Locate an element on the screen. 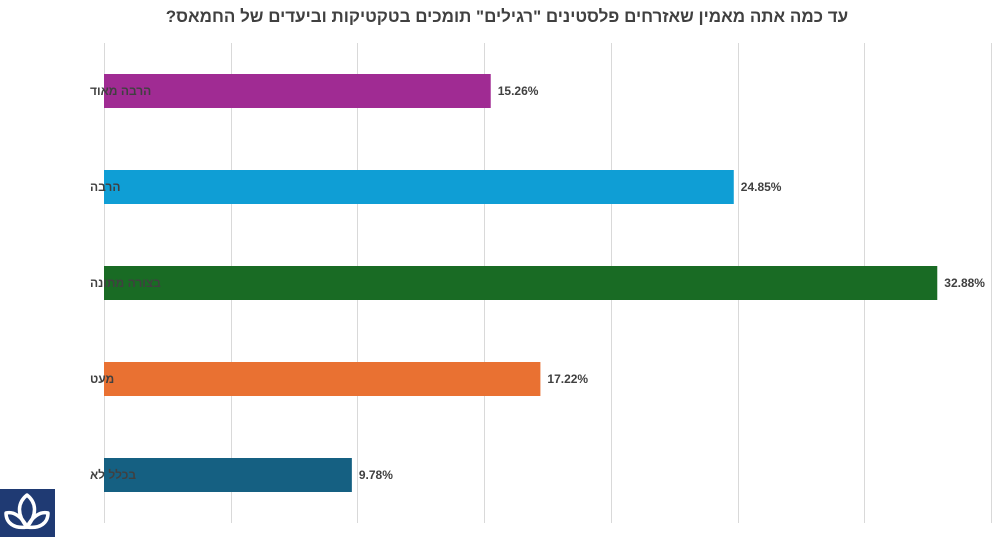 The image size is (999, 542). value-label: 32.88% is located at coordinates (964, 283).